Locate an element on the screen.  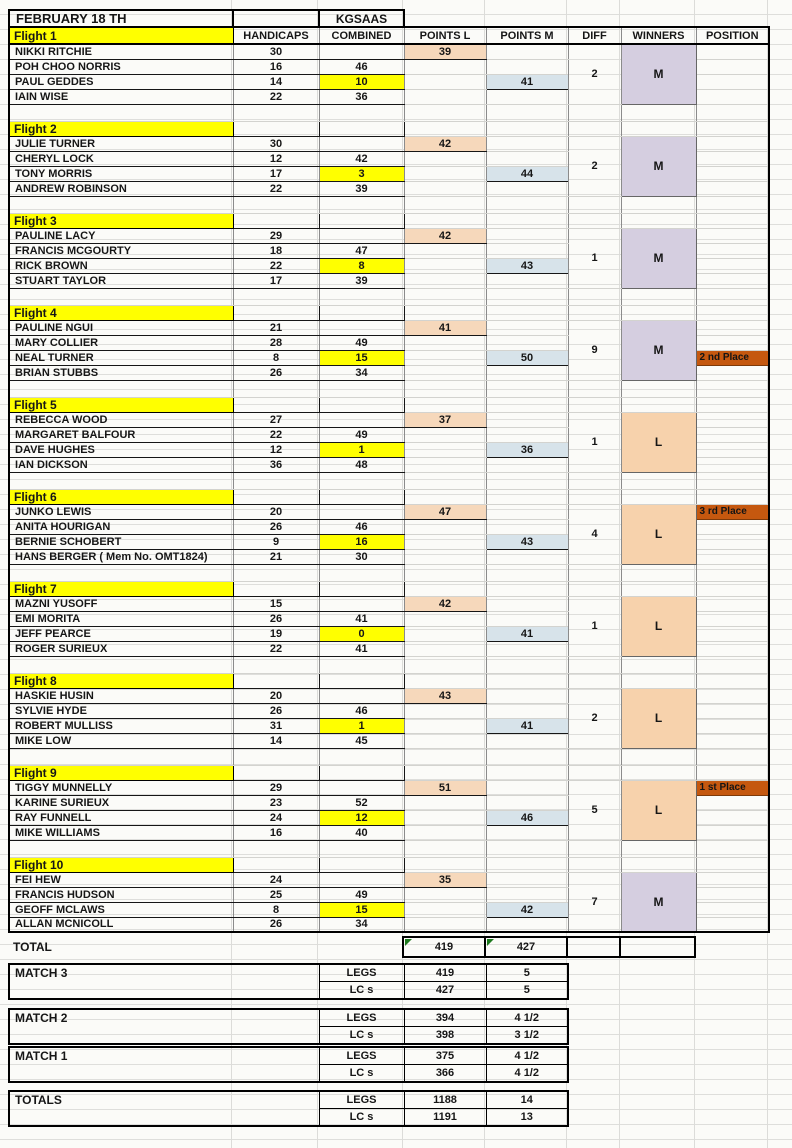
handicap-cell: 17 is located at coordinates (276, 281).